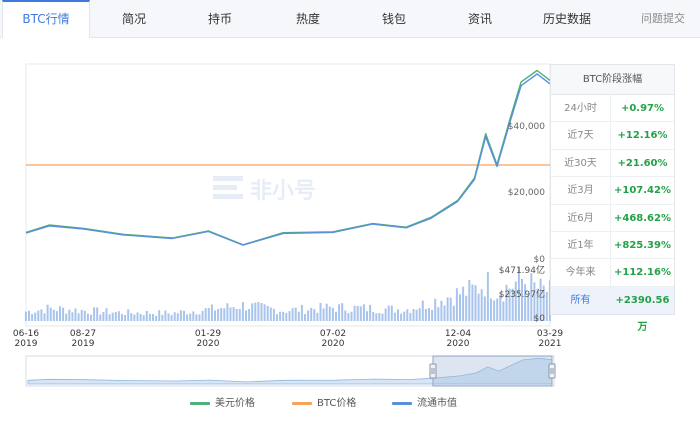 The height and width of the screenshot is (424, 700). I want to click on chart-legend: 美元价格 BTC价格 流通市值, so click(350, 404).